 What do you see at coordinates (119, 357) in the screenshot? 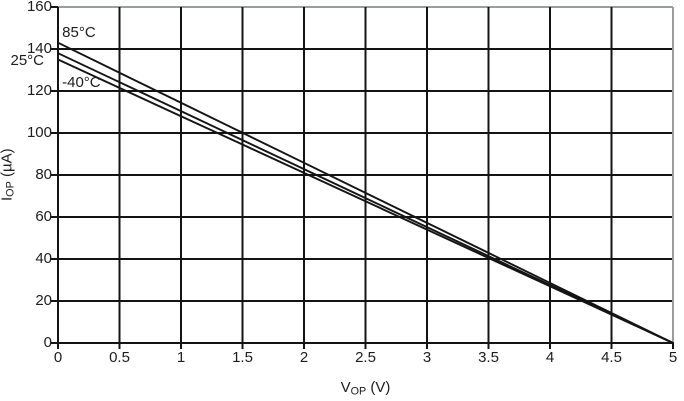
I see `x-tick-label-0.5: 0.5` at bounding box center [119, 357].